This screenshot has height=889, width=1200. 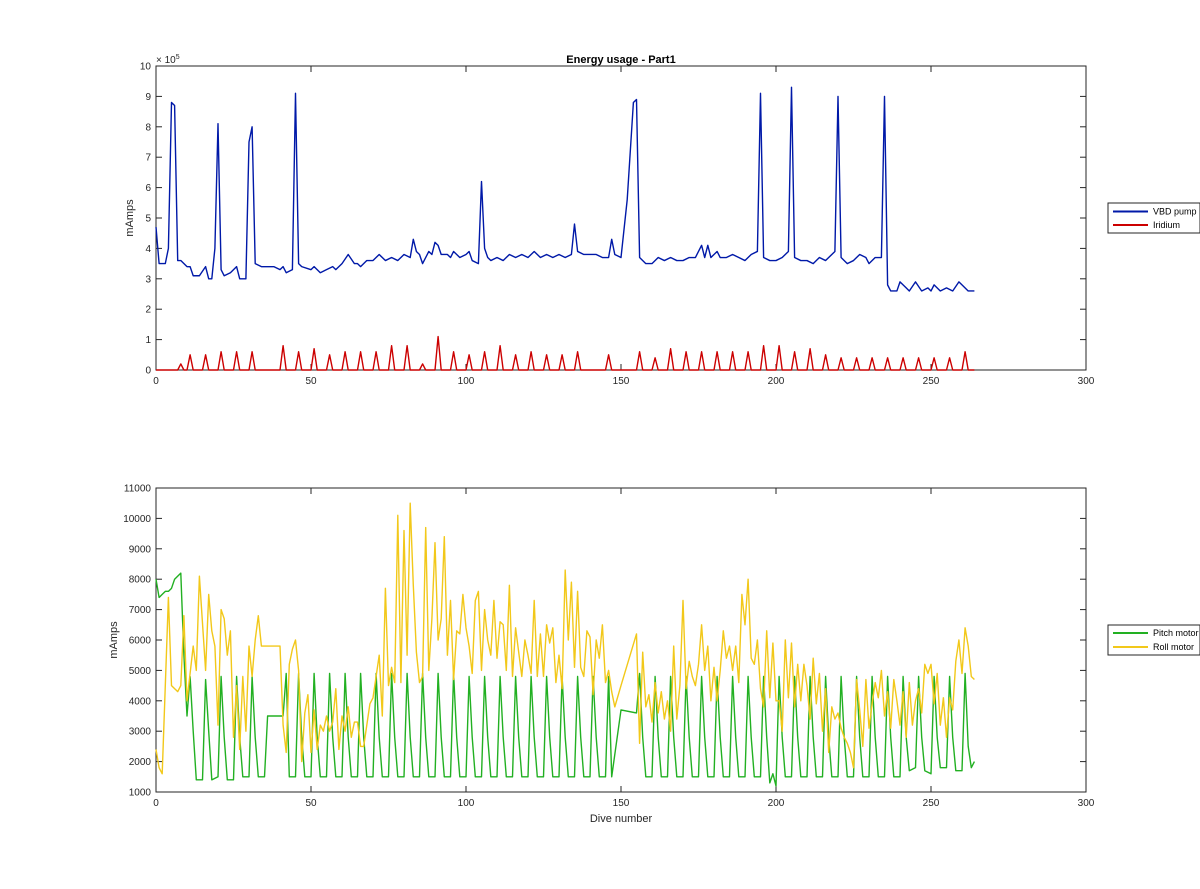 I want to click on y-tick-label: 6000, so click(x=140, y=641).